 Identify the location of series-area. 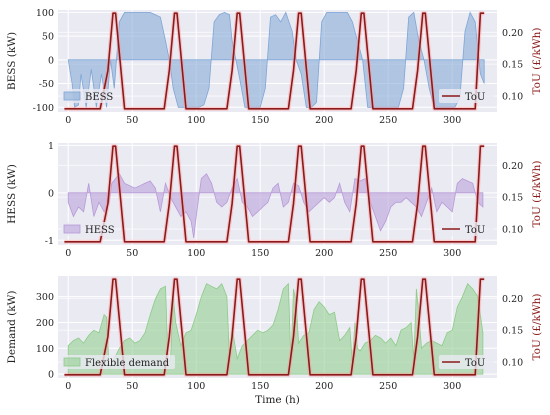
(275, 205).